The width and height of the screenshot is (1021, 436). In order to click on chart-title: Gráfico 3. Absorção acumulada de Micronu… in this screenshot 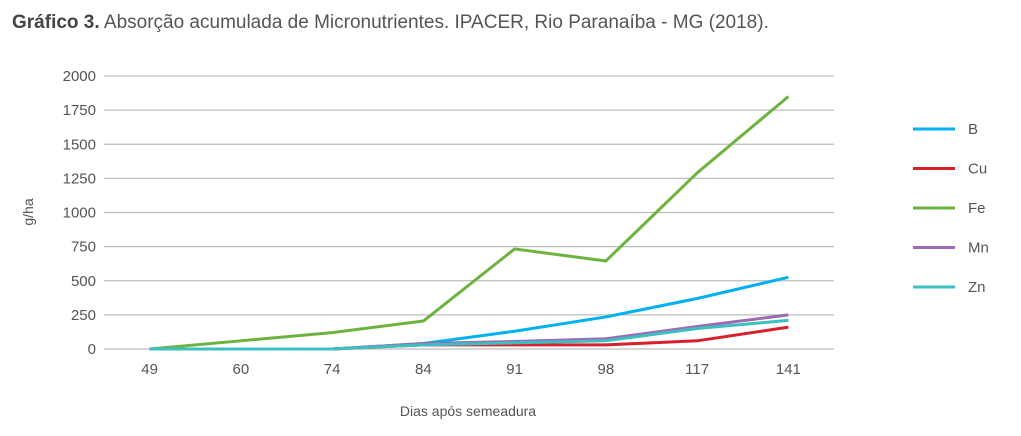, I will do `click(390, 23)`.